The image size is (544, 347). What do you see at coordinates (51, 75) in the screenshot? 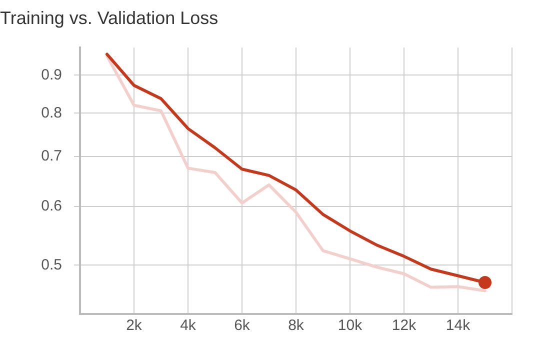
I see `y-tick-label: 0.9` at bounding box center [51, 75].